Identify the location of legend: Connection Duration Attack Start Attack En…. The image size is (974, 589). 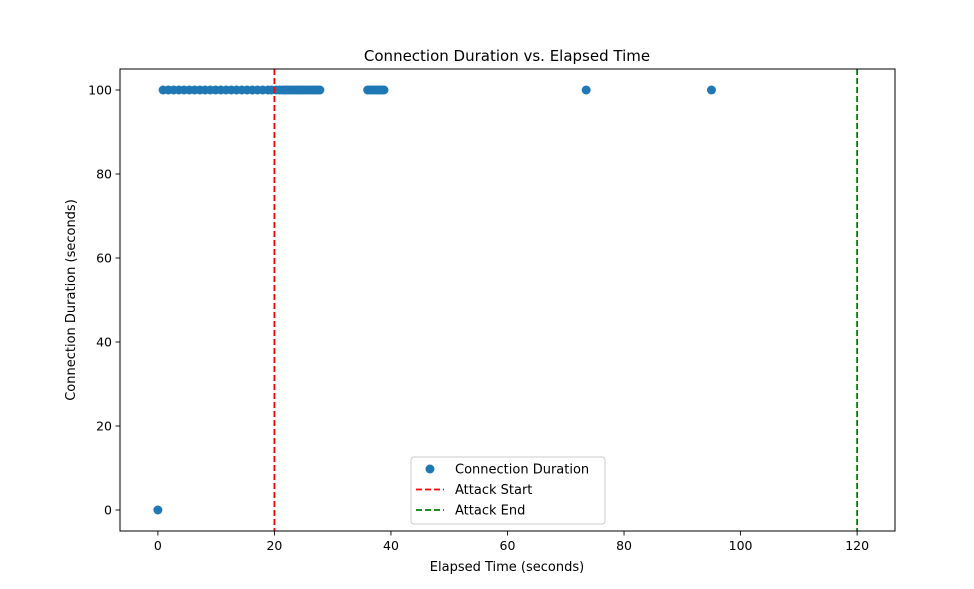
(508, 490).